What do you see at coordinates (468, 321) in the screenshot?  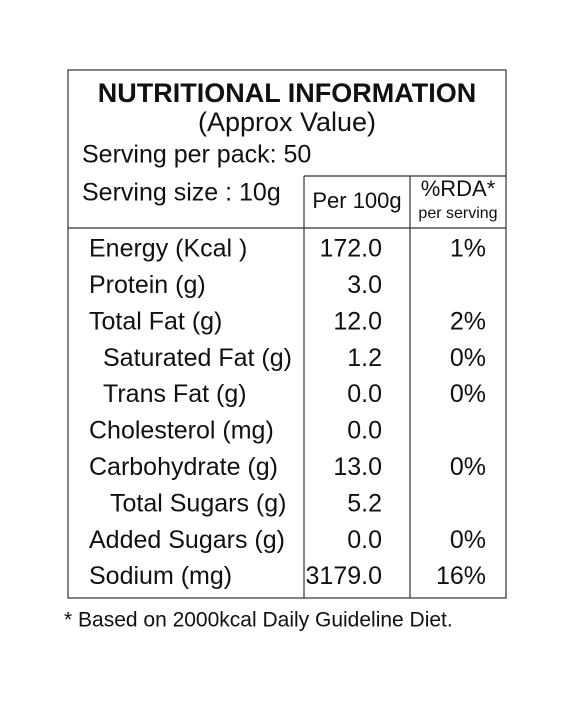 I see `rda-value: 2%` at bounding box center [468, 321].